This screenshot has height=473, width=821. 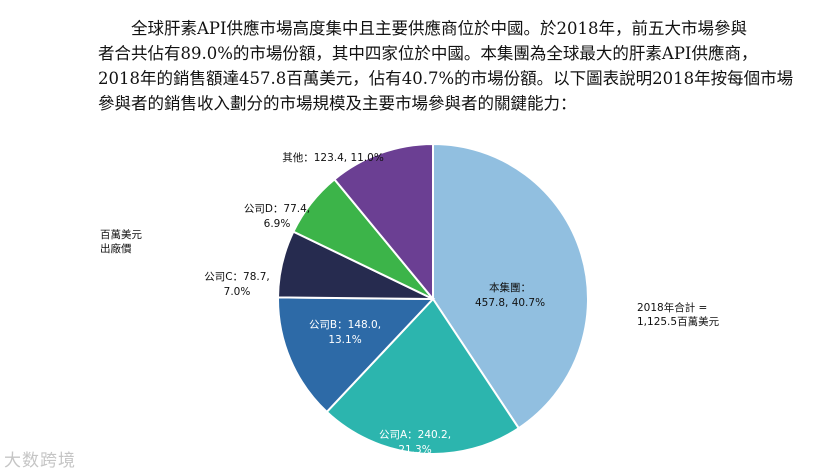 What do you see at coordinates (678, 315) in the screenshot?
I see `total-label: 2018年合計 = 1,125.5百萬美元` at bounding box center [678, 315].